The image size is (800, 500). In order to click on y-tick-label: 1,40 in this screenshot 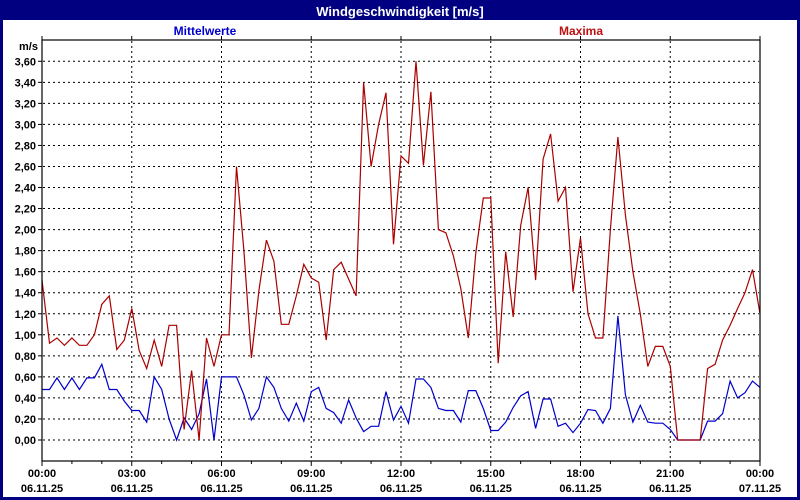, I will do `click(25, 294)`.